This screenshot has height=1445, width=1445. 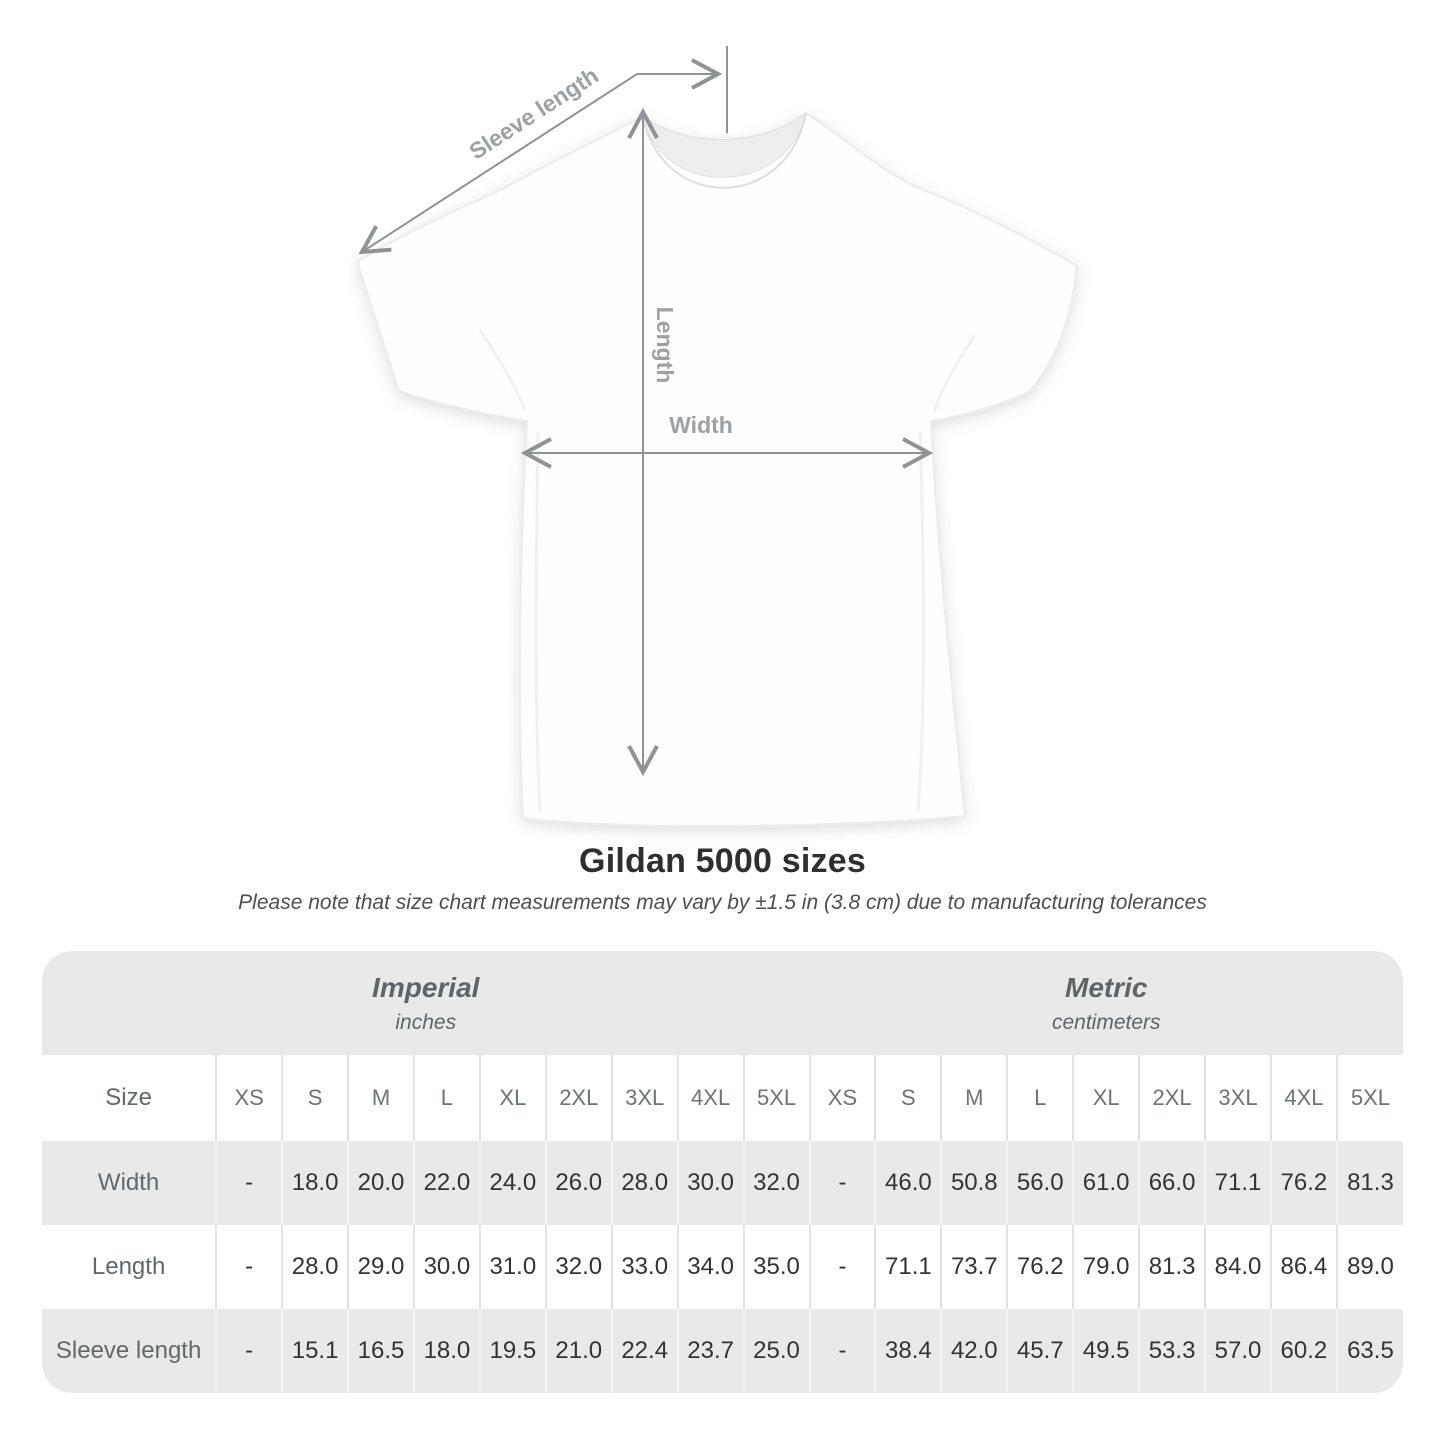 I want to click on measurement-cell: 24.0, so click(x=512, y=1183).